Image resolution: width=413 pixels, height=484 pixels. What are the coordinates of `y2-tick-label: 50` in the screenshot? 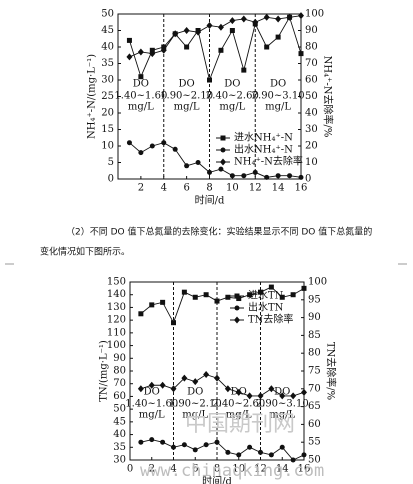 It's located at (314, 460).